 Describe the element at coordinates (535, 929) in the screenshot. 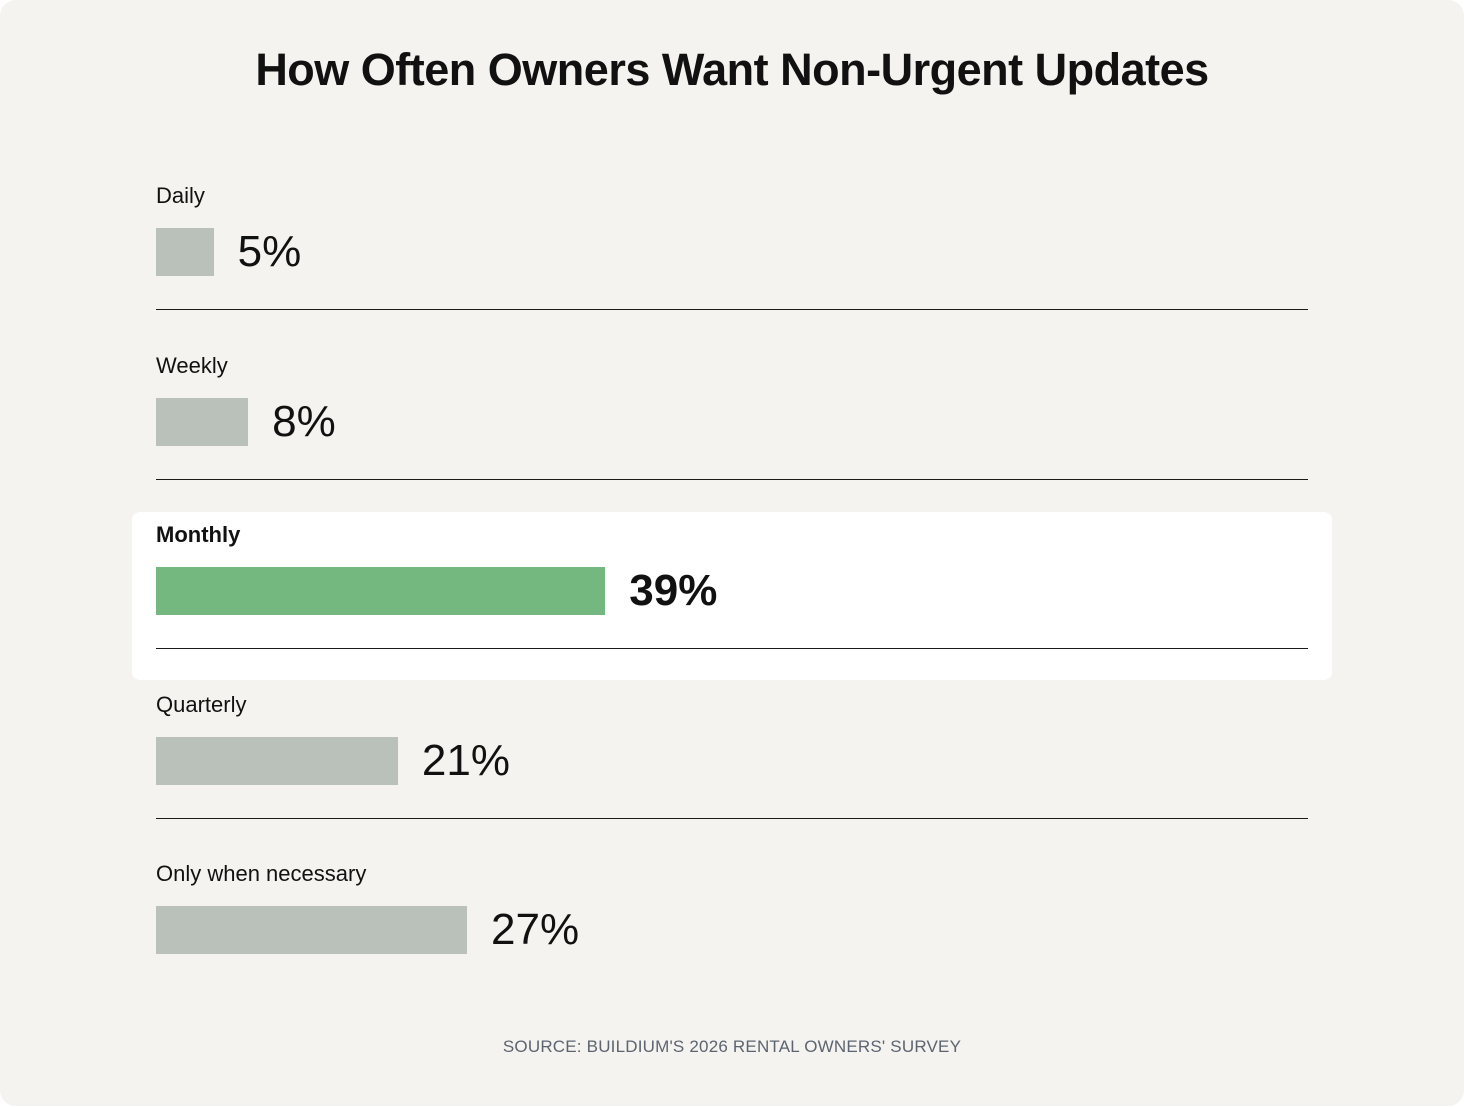

I see `value-label: 27%` at that location.